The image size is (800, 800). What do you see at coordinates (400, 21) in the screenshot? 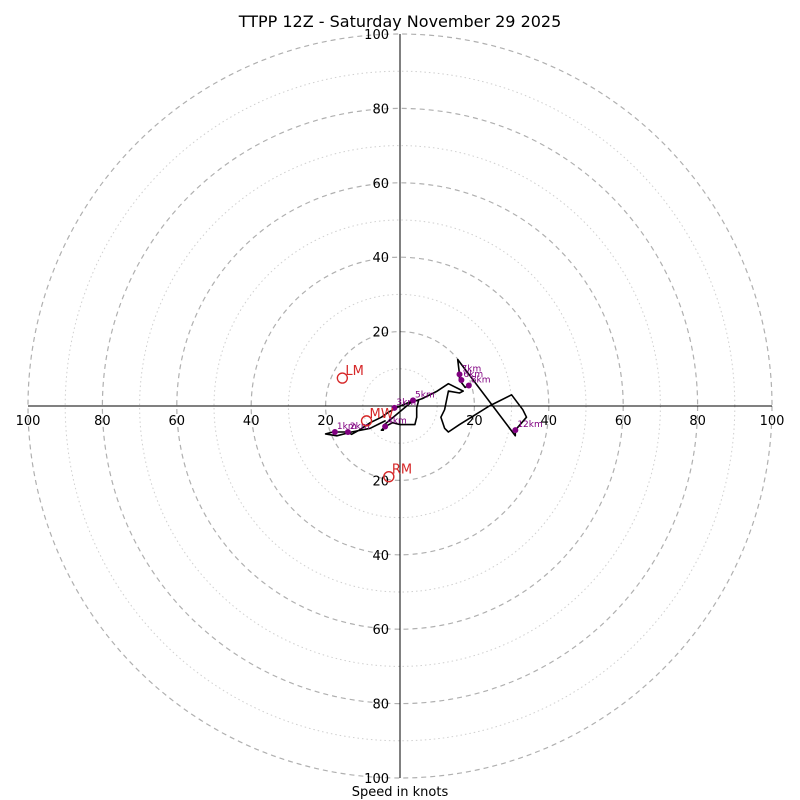
I see `chart-title: TTPP 12Z - Saturday November 29 2025` at bounding box center [400, 21].